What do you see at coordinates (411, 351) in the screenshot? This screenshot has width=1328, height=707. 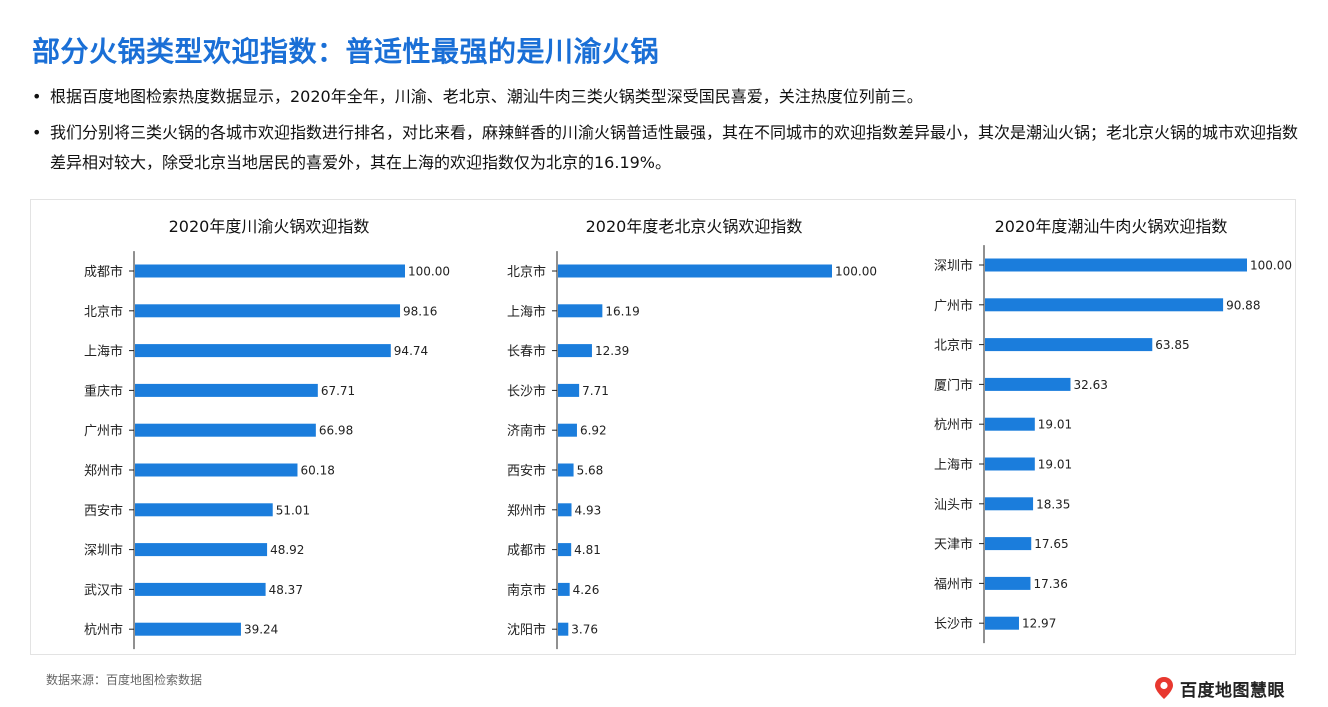 I see `data-label: 94.74` at bounding box center [411, 351].